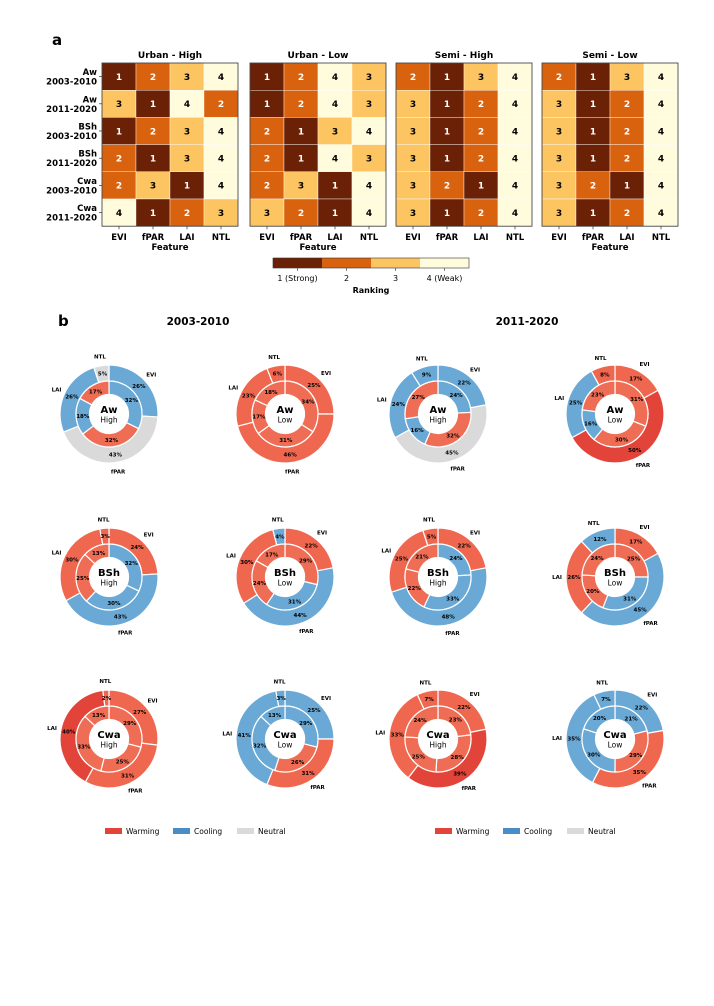 The width and height of the screenshot is (714, 1006). Describe the element at coordinates (576, 404) in the screenshot. I see `outer-slice-label: 25%` at that location.